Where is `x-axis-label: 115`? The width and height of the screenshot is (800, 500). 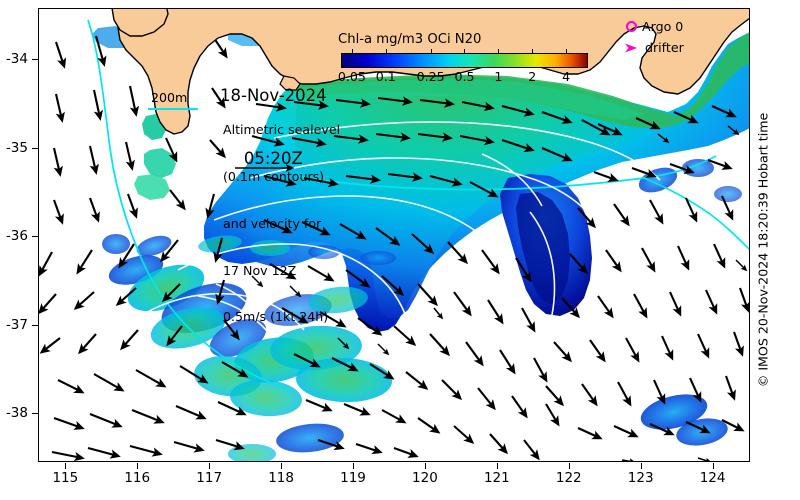
x-axis-label: 115 is located at coordinates (65, 478).